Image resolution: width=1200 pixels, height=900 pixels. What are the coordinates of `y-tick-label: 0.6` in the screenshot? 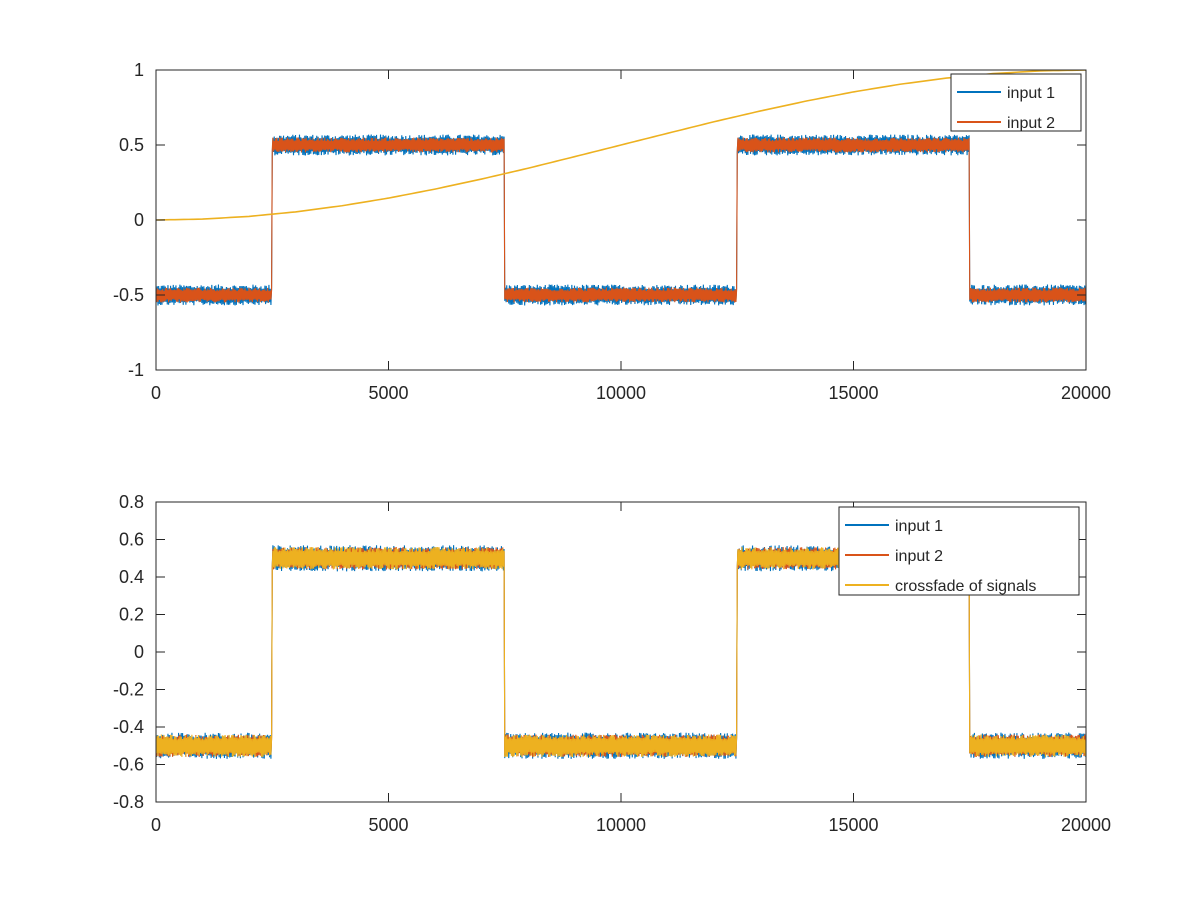 It's located at (131, 540).